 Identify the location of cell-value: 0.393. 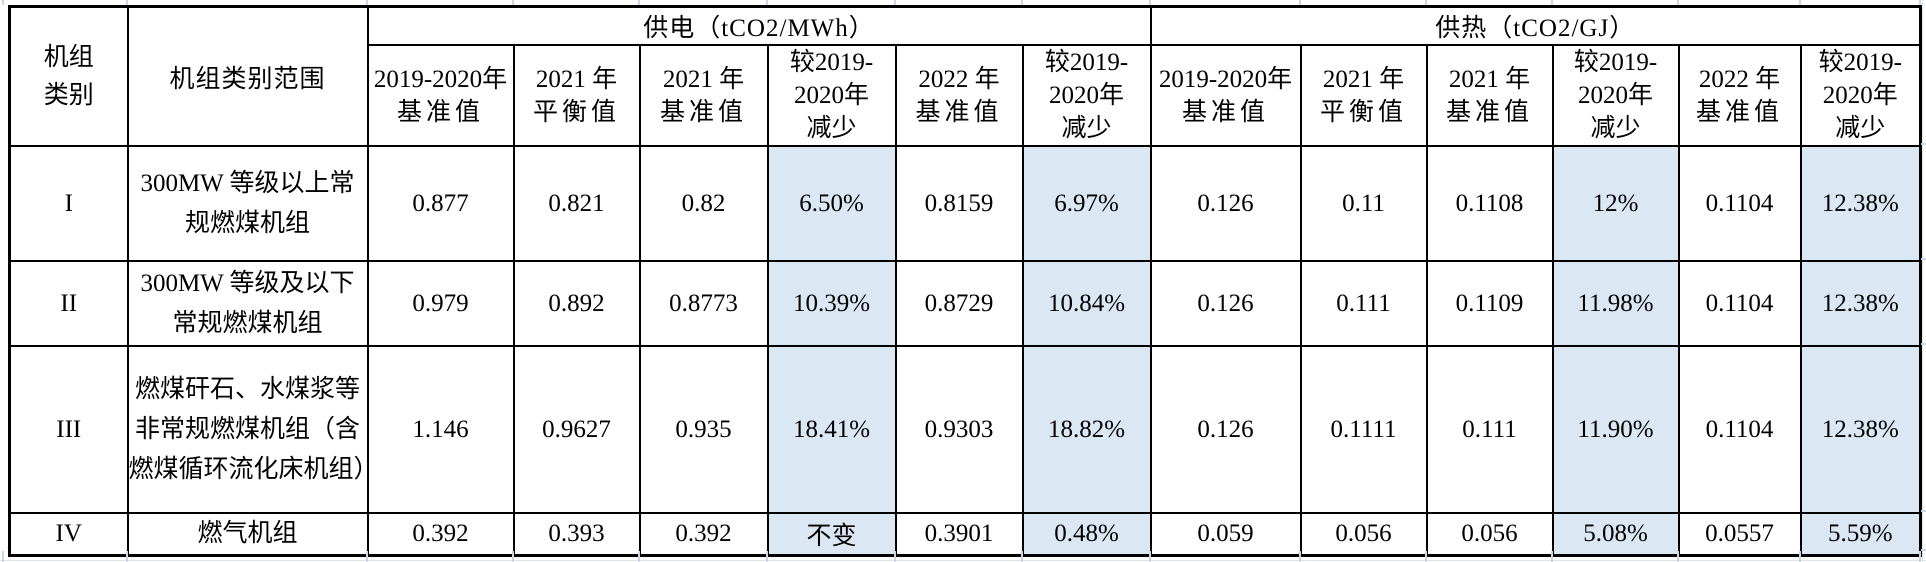
(576, 534).